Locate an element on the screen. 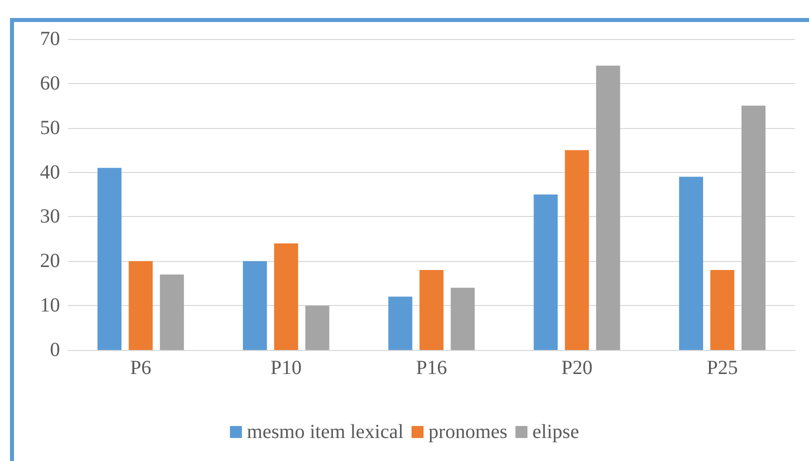 The height and width of the screenshot is (461, 809). y-tick-label: 70 is located at coordinates (50, 39).